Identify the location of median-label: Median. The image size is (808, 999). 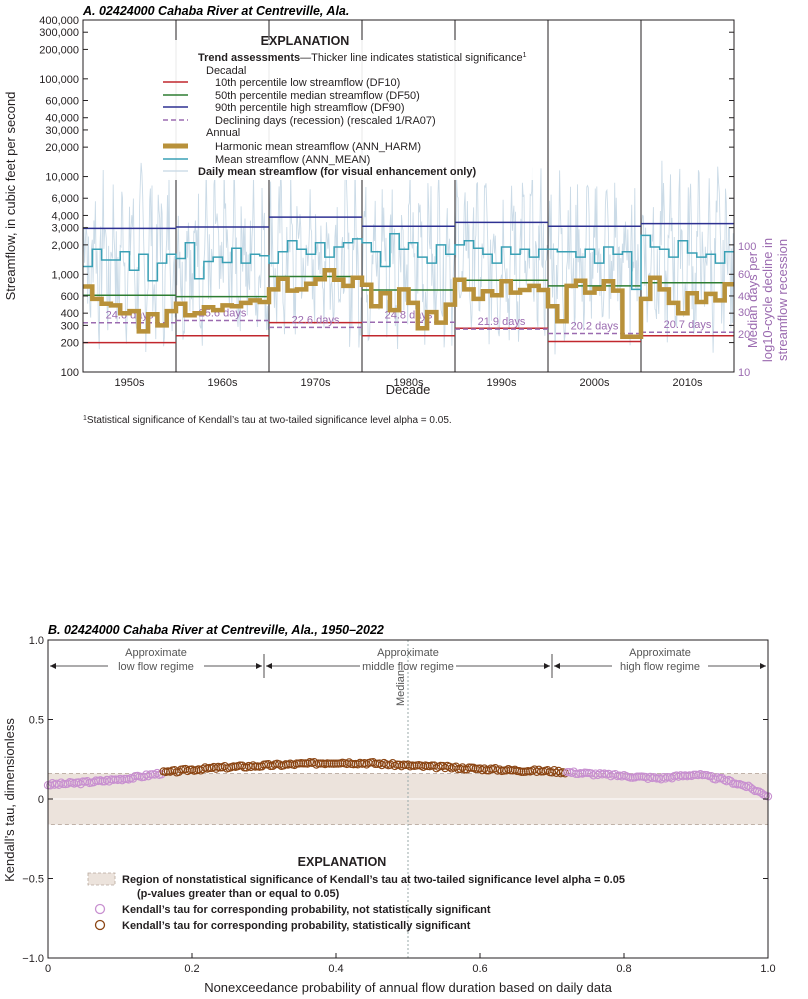
(401, 688).